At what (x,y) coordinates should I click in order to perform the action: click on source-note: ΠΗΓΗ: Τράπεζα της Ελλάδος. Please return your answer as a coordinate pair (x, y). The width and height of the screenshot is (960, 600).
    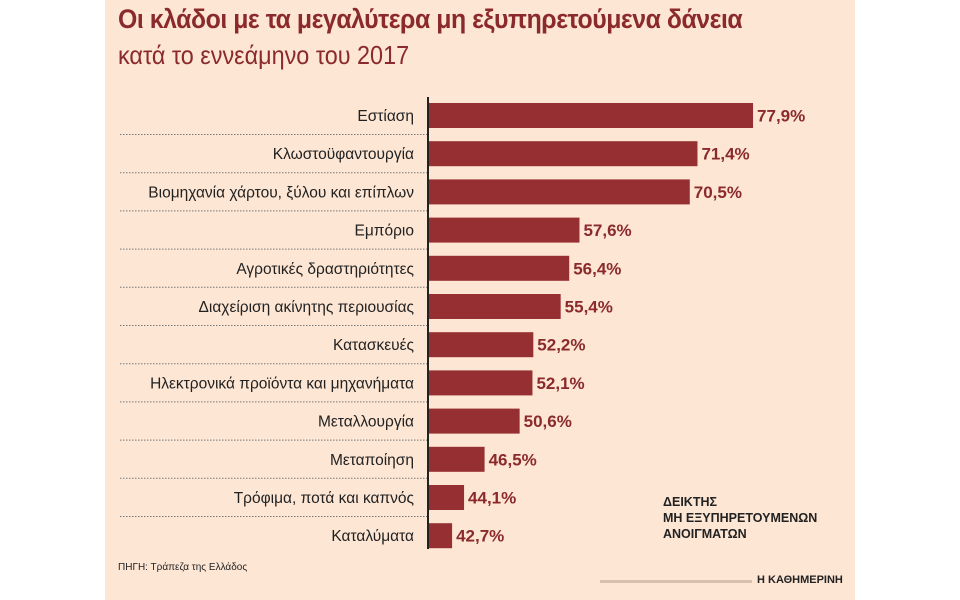
    Looking at the image, I should click on (183, 567).